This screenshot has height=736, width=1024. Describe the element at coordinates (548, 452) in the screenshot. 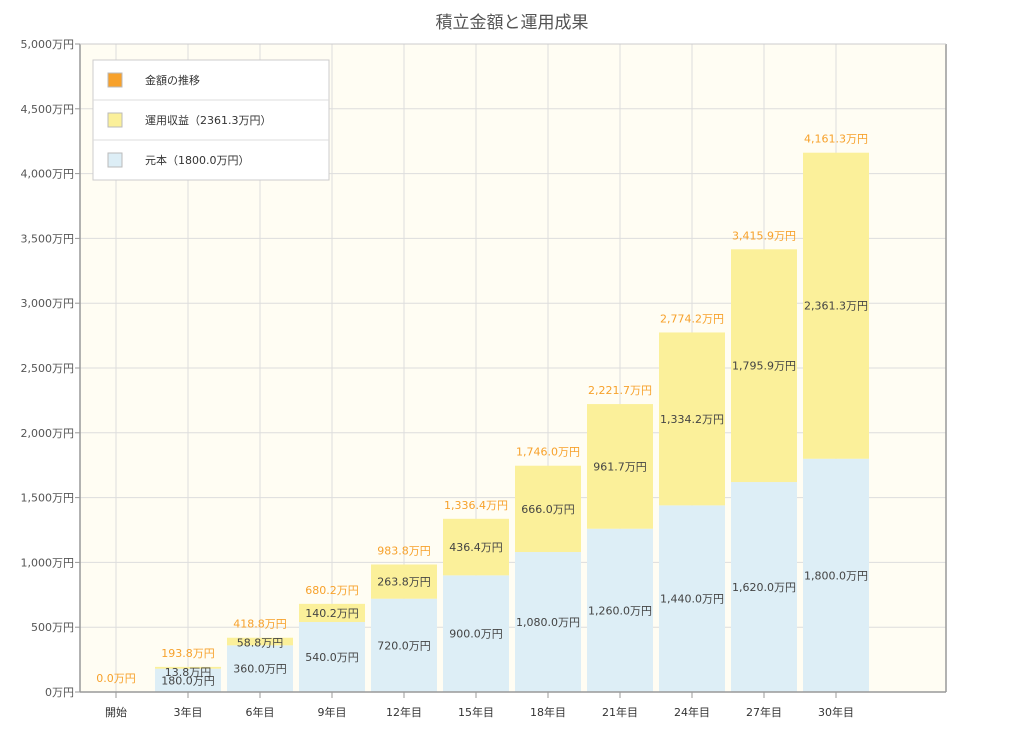

I see `total-label: 1,746.0万円` at that location.